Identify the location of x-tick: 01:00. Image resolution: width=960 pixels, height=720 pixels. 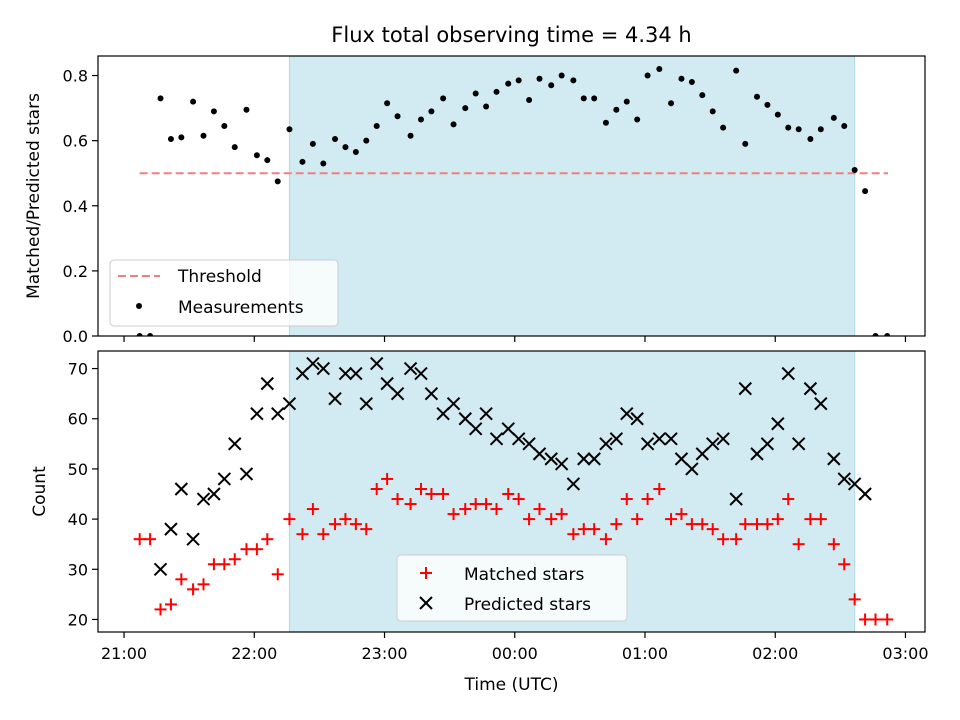
(645, 647).